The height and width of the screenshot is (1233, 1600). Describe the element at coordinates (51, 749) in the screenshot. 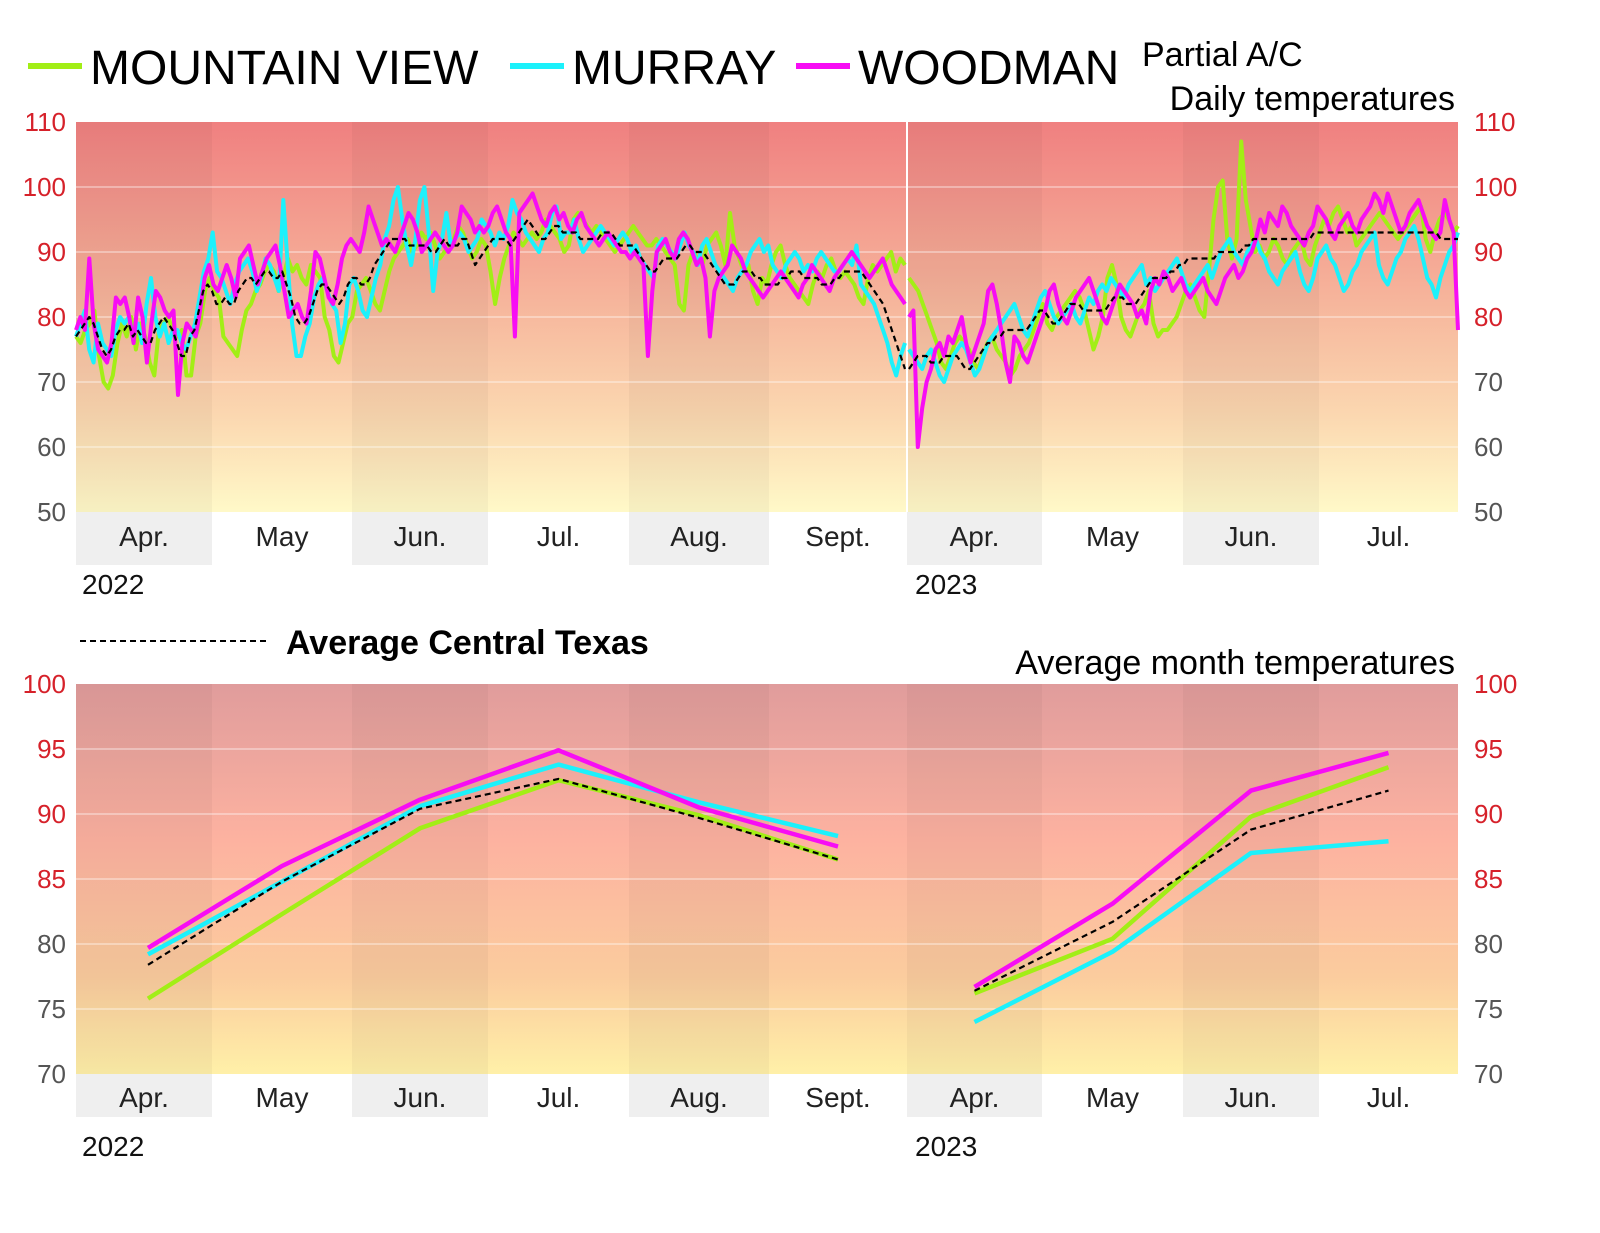

I see `y-tick-label-left: 95` at that location.